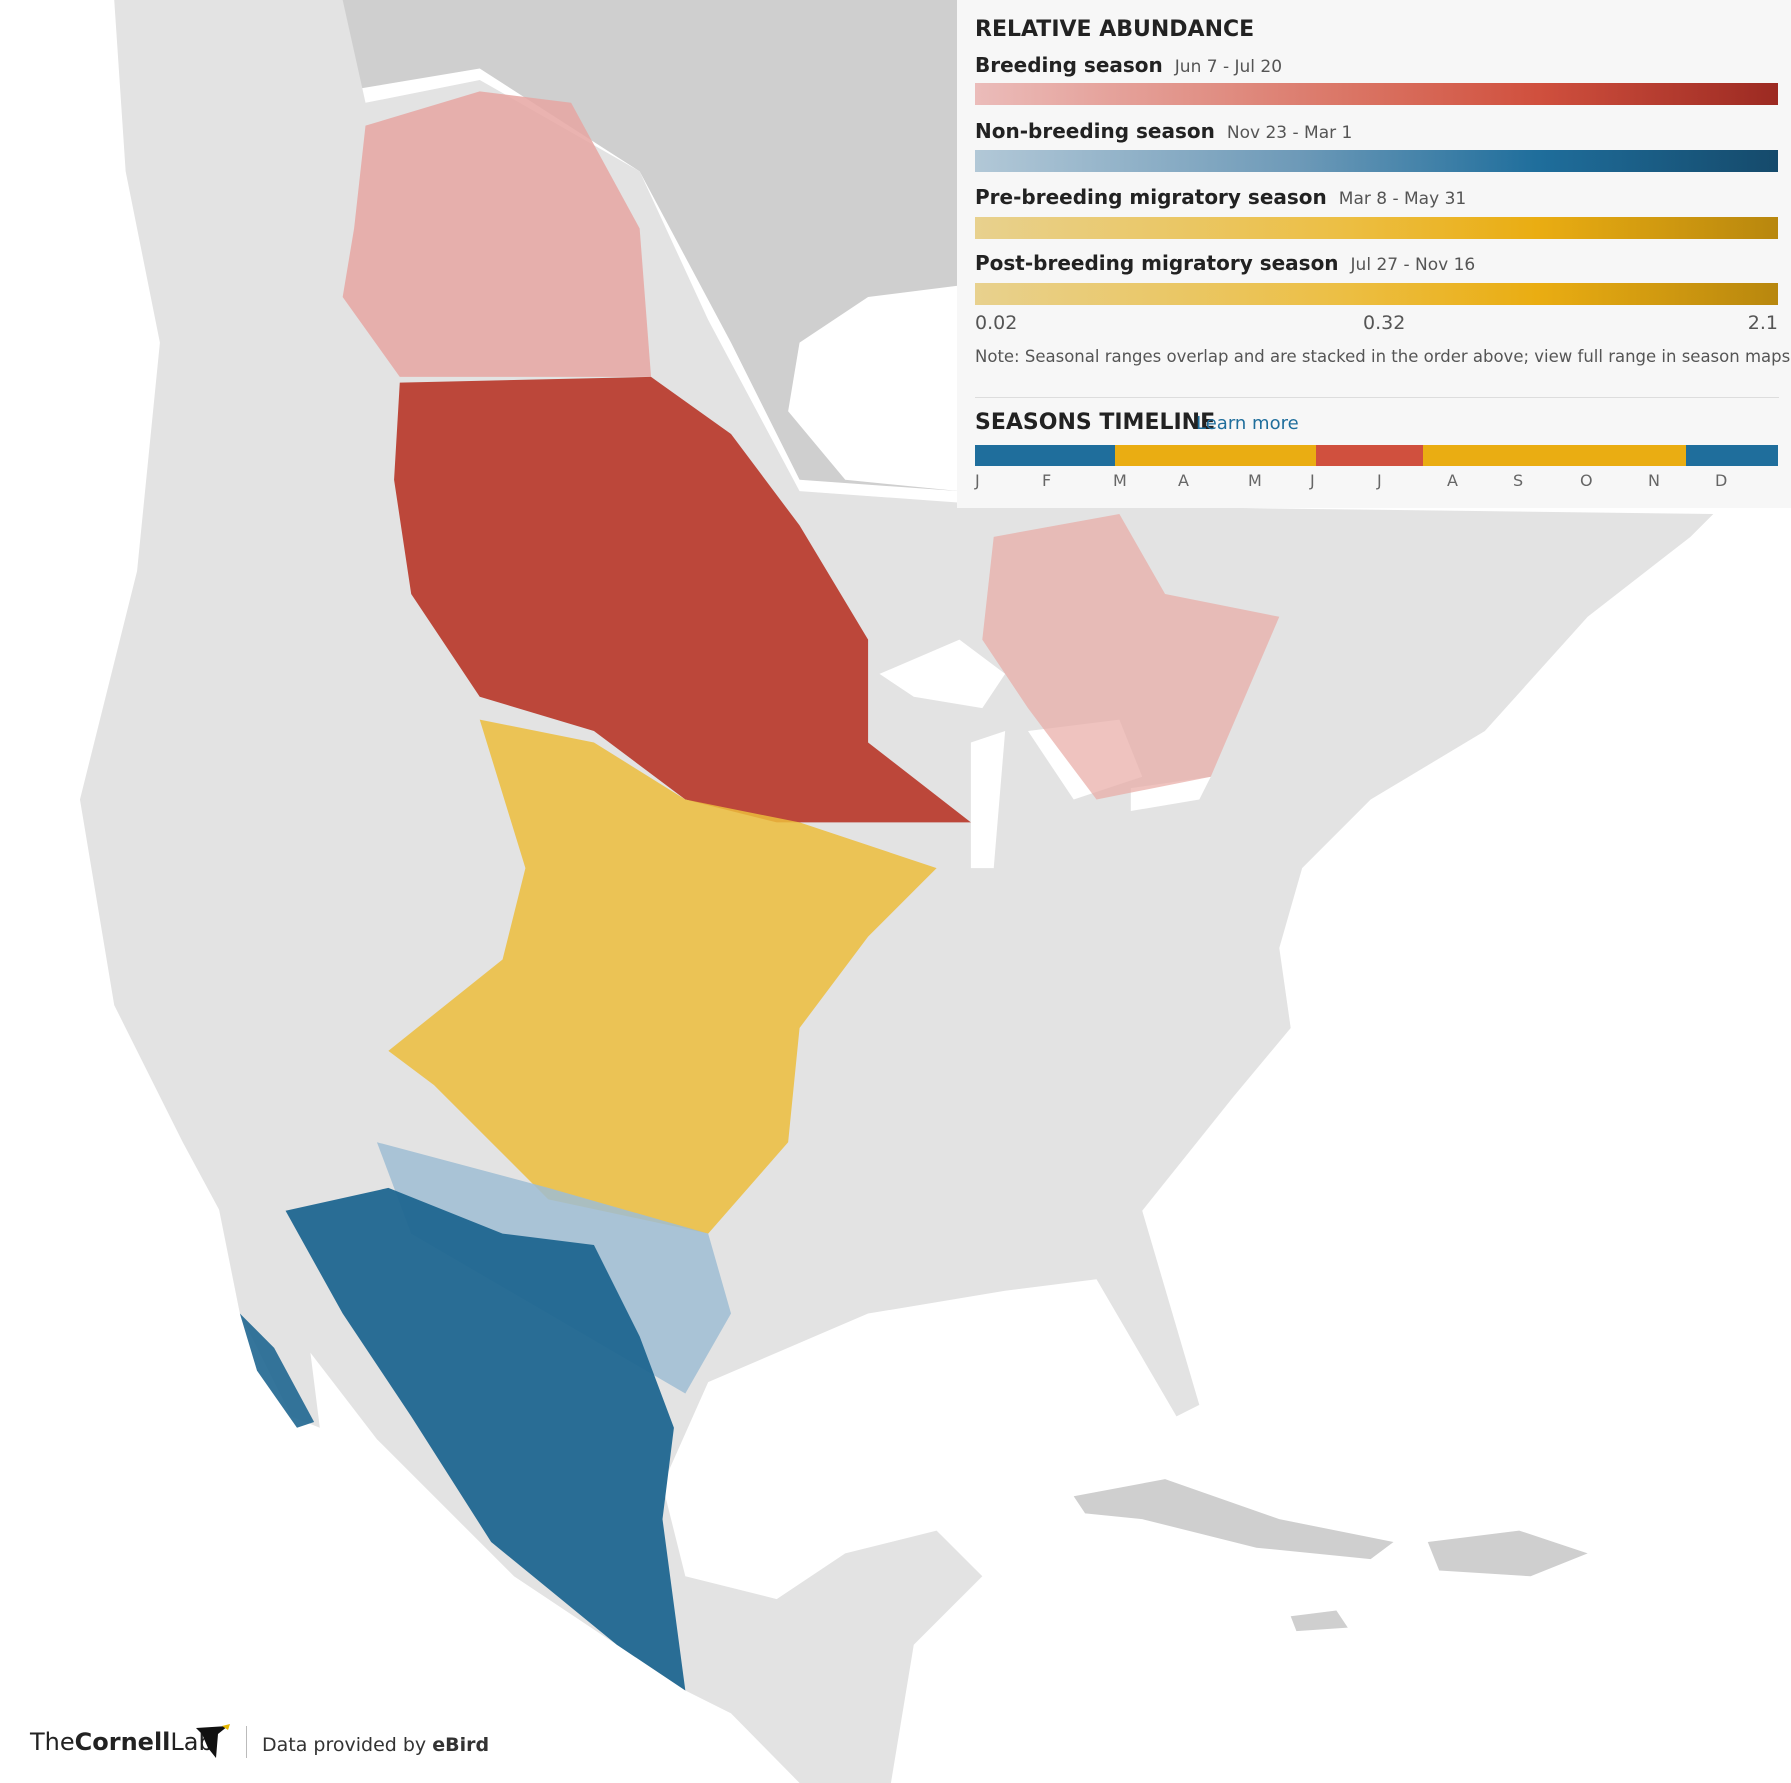 The height and width of the screenshot is (1783, 1791). What do you see at coordinates (1330, 1555) in the screenshot?
I see `cuba` at bounding box center [1330, 1555].